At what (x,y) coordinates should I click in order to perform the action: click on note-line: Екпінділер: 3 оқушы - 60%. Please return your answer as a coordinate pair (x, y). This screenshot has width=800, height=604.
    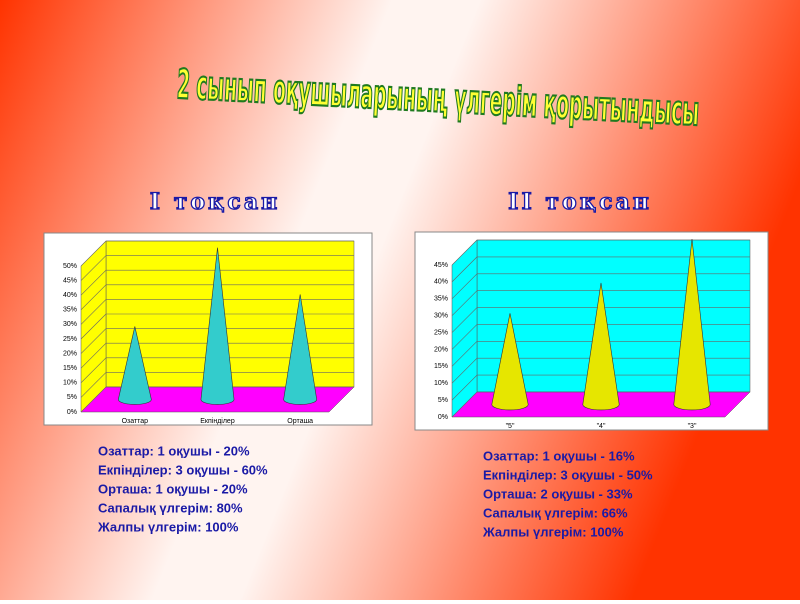
    Looking at the image, I should click on (183, 469).